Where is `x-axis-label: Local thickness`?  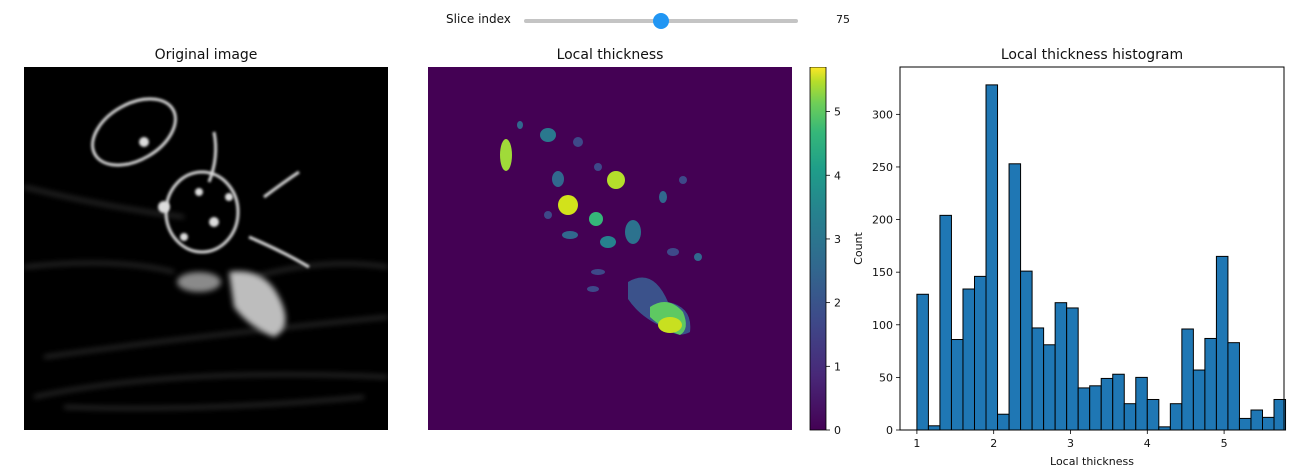 x-axis-label: Local thickness is located at coordinates (1092, 461).